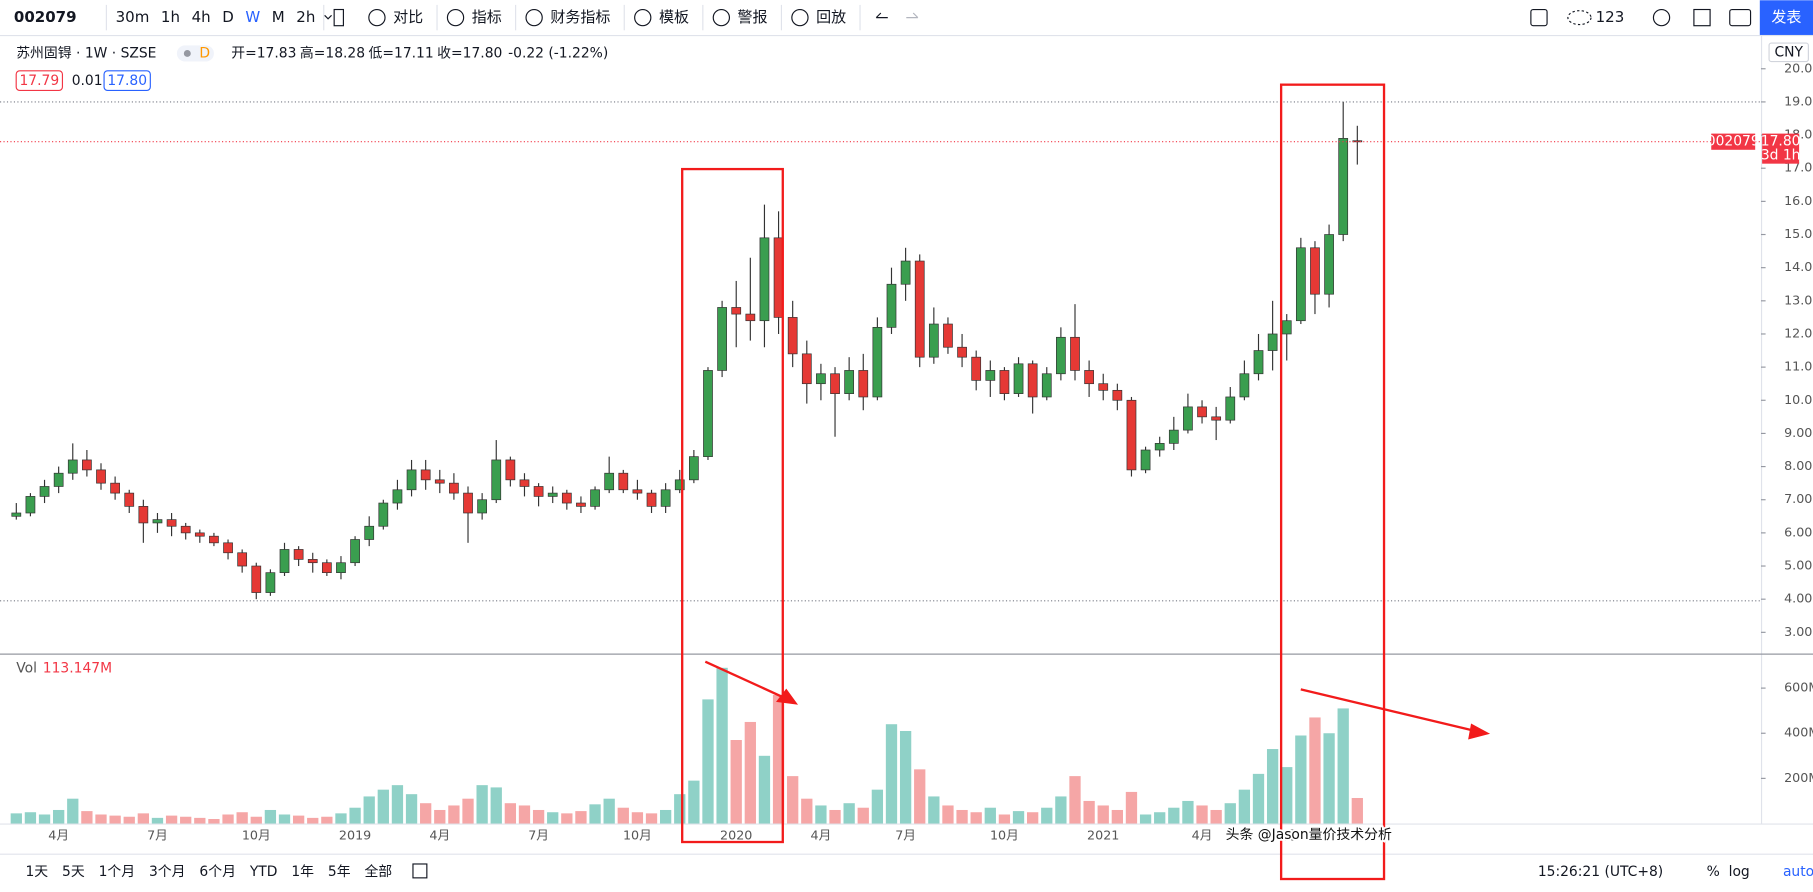 The image size is (1813, 892). Describe the element at coordinates (127, 81) in the screenshot. I see `quote-box` at that location.